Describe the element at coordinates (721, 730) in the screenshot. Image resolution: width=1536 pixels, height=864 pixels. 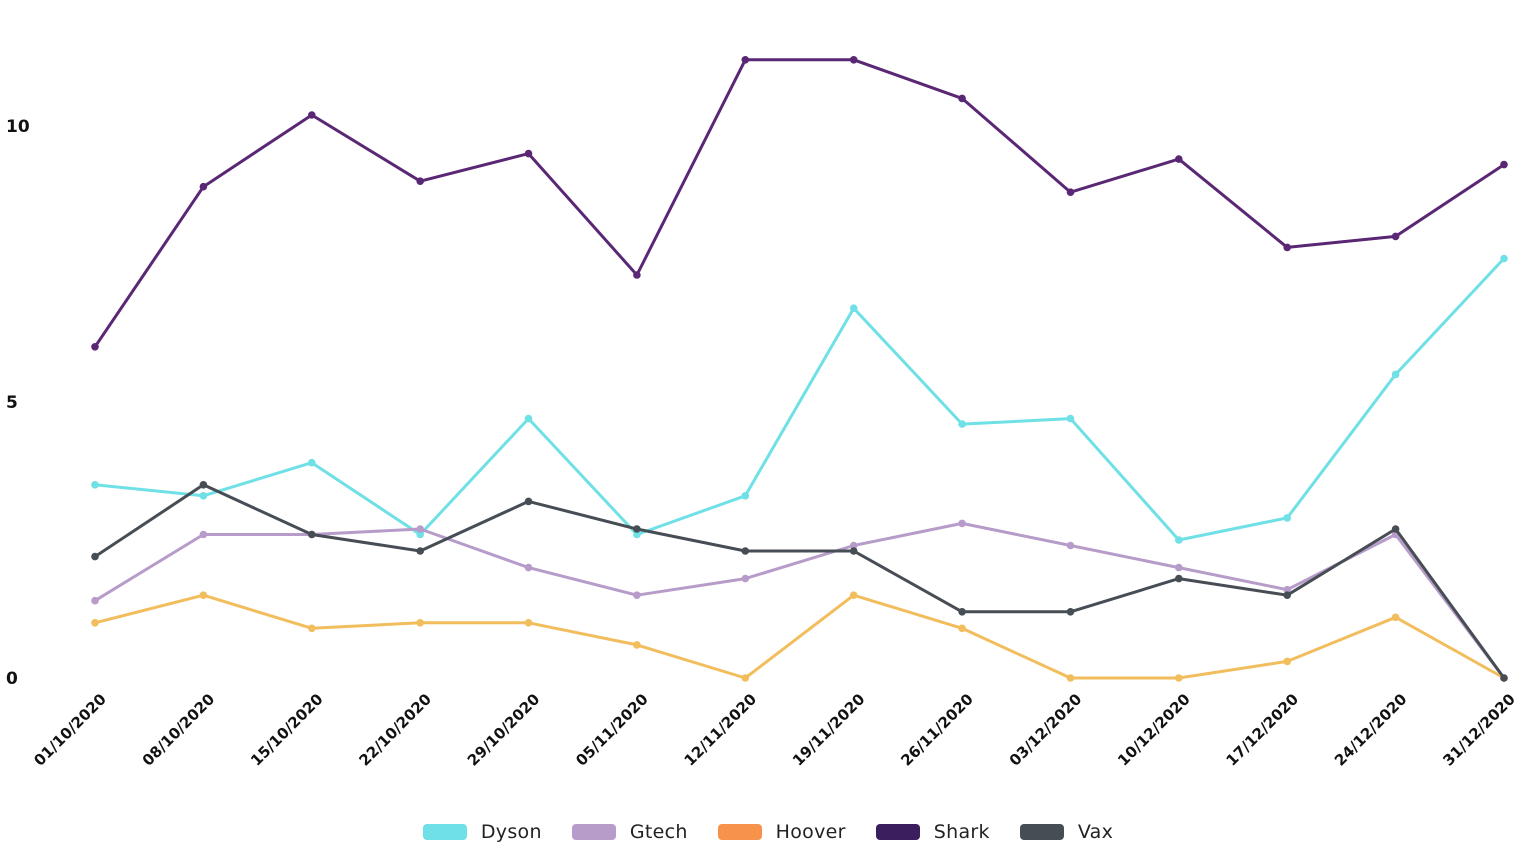
I see `x-tick-label-6: 12/11/2020` at that location.